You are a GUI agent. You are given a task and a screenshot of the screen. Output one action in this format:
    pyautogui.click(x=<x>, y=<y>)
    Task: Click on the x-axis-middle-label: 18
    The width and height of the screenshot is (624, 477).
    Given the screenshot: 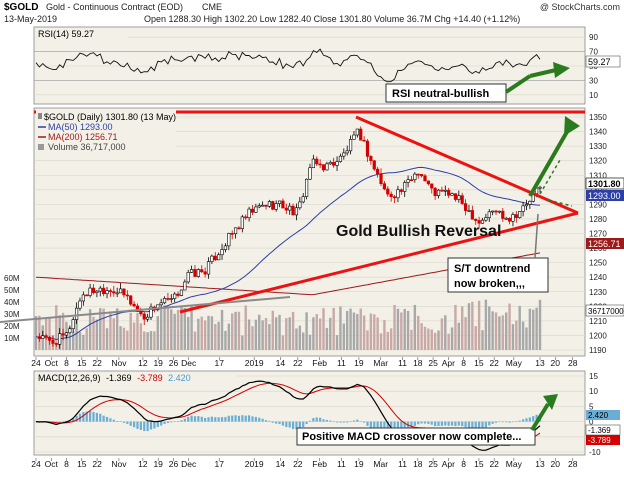 What is the action you would take?
    pyautogui.click(x=418, y=363)
    